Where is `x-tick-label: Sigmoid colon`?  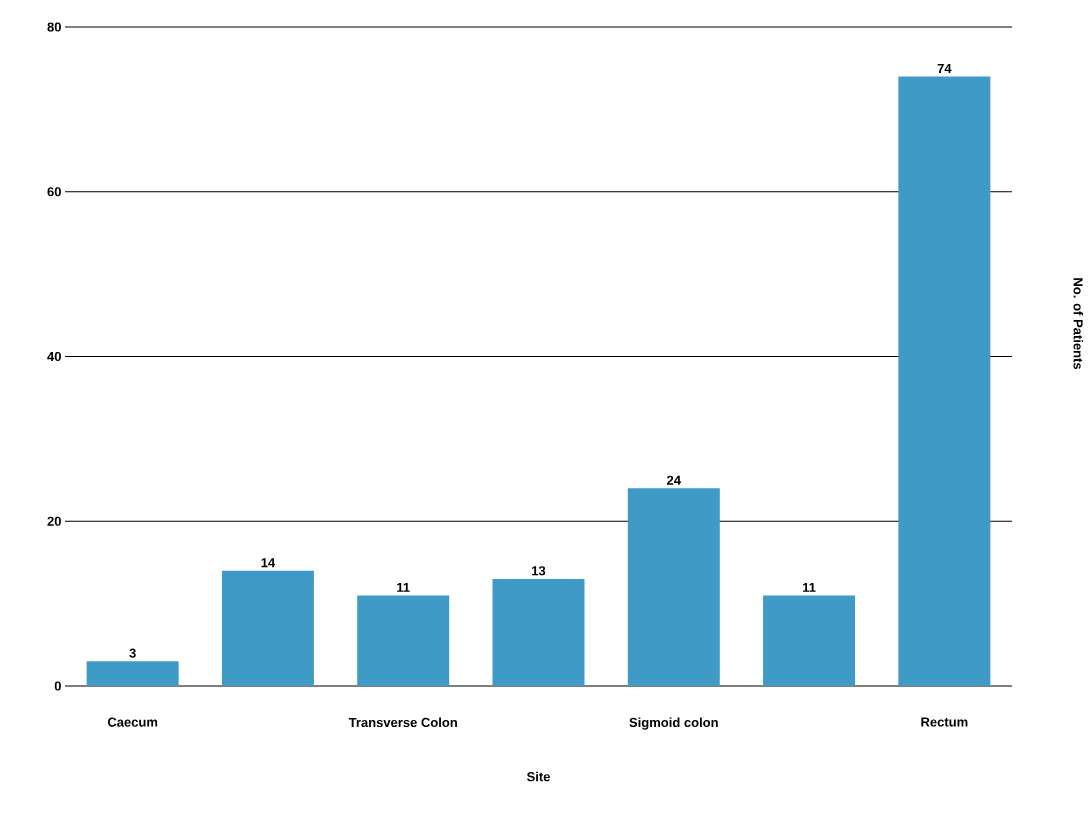
x-tick-label: Sigmoid colon is located at coordinates (673, 723).